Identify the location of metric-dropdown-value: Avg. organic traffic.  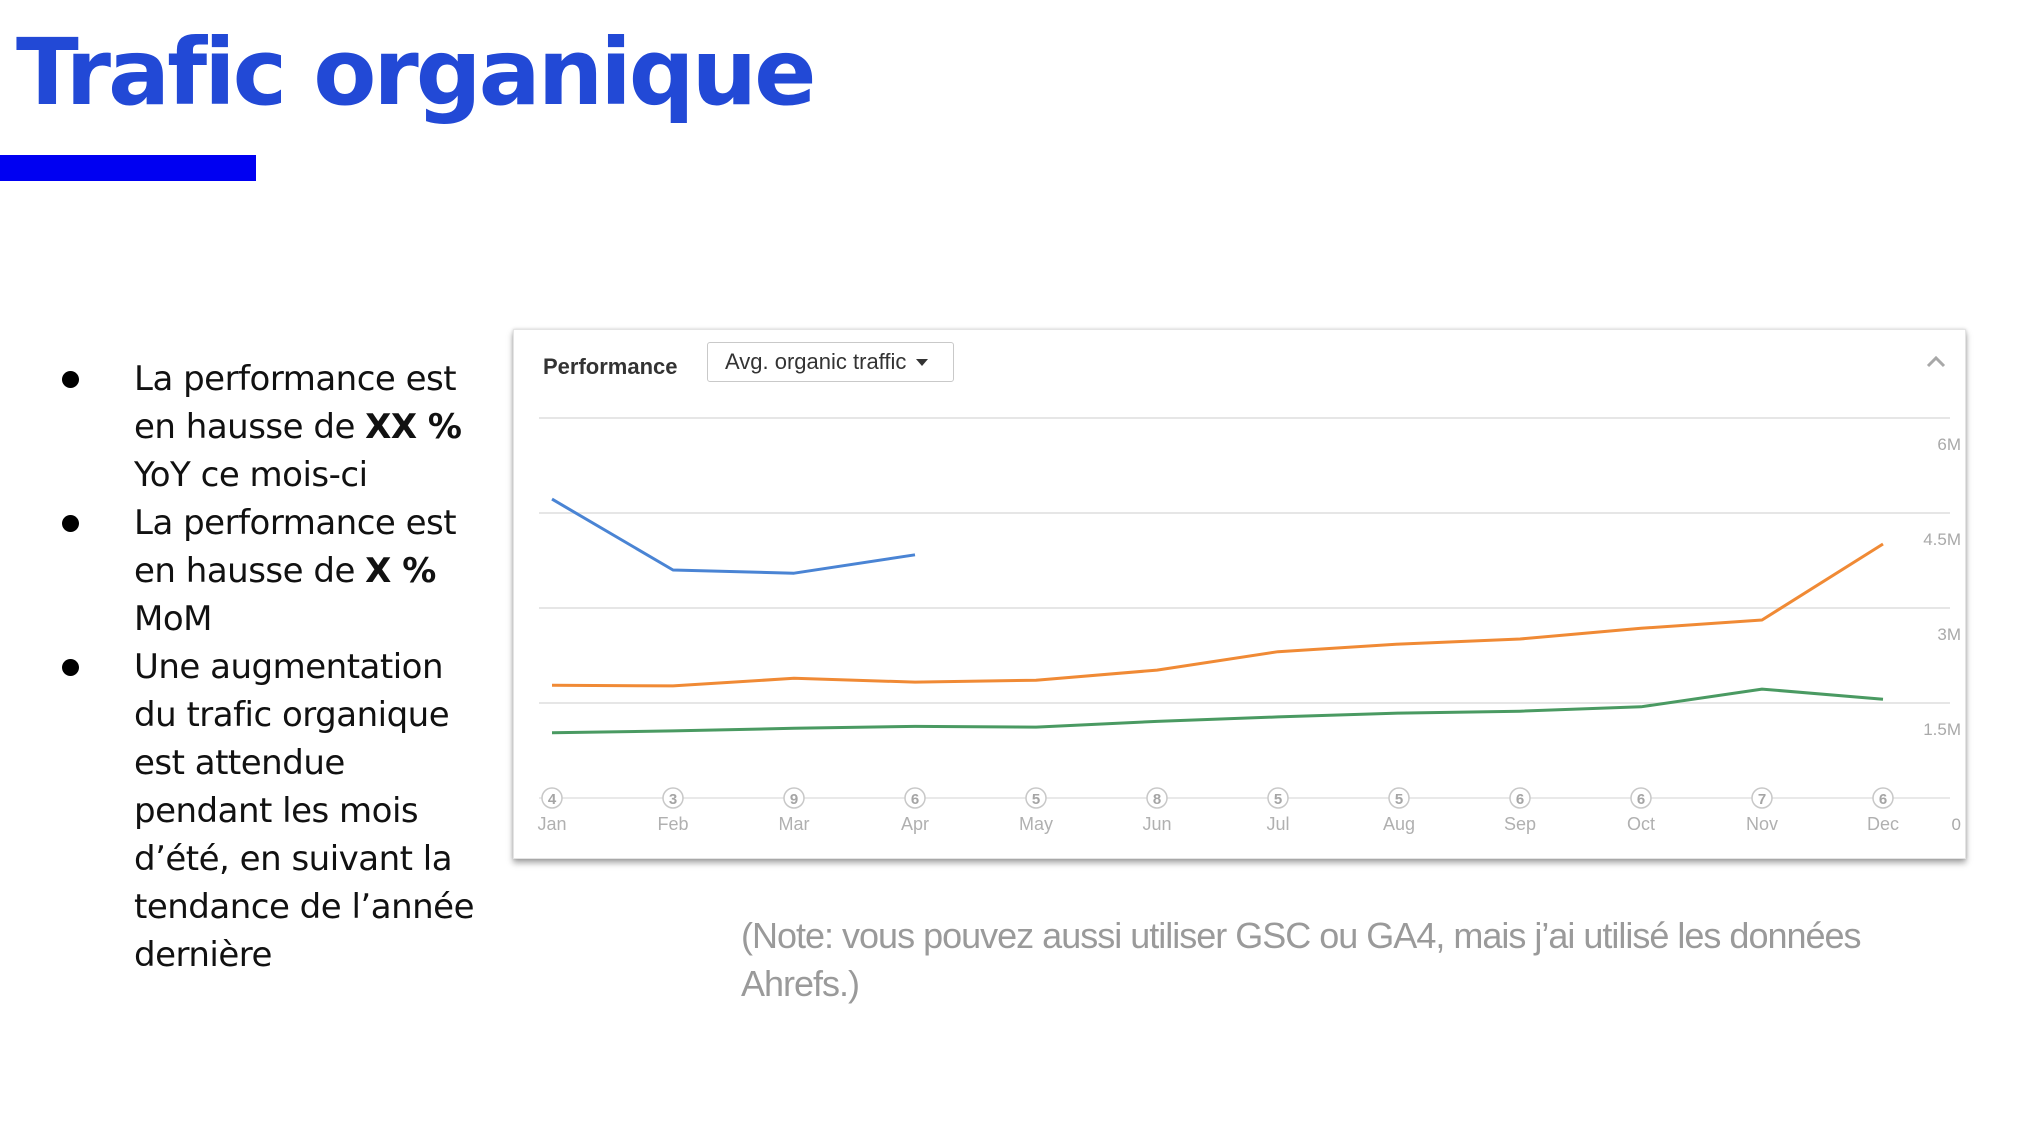
(816, 361).